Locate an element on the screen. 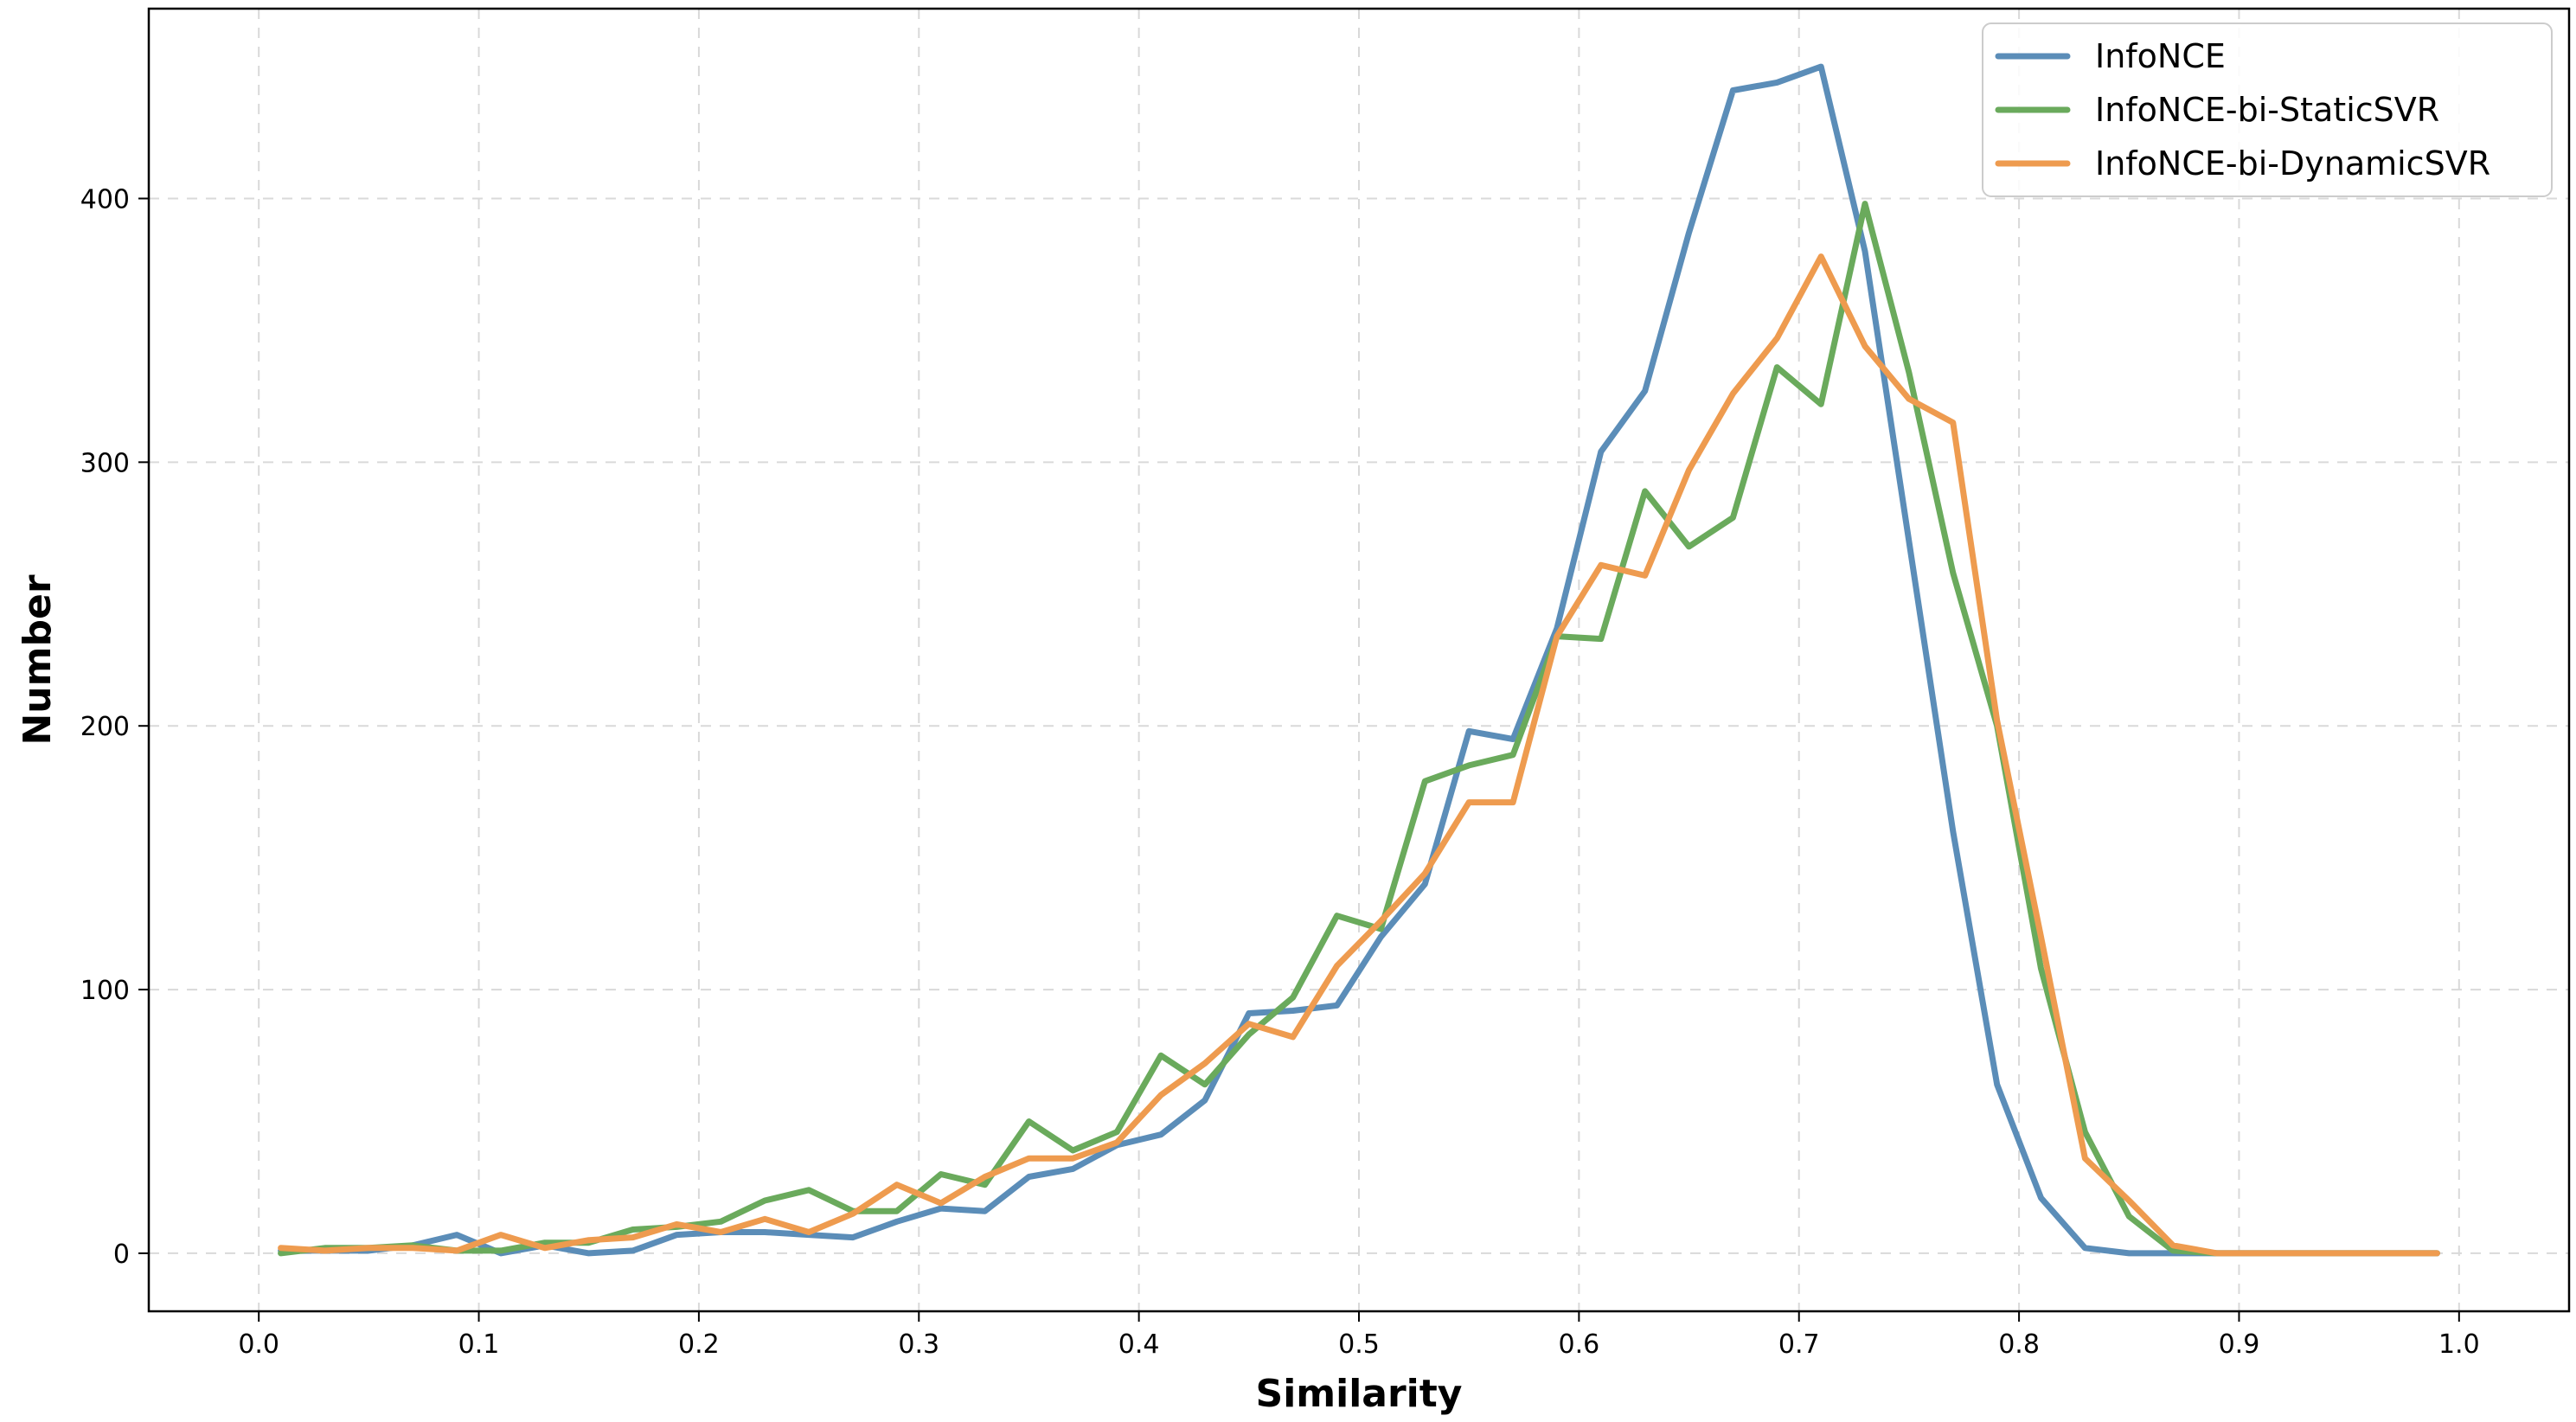 This screenshot has height=1422, width=2576. x-tick-label: 0.8 is located at coordinates (2019, 1344).